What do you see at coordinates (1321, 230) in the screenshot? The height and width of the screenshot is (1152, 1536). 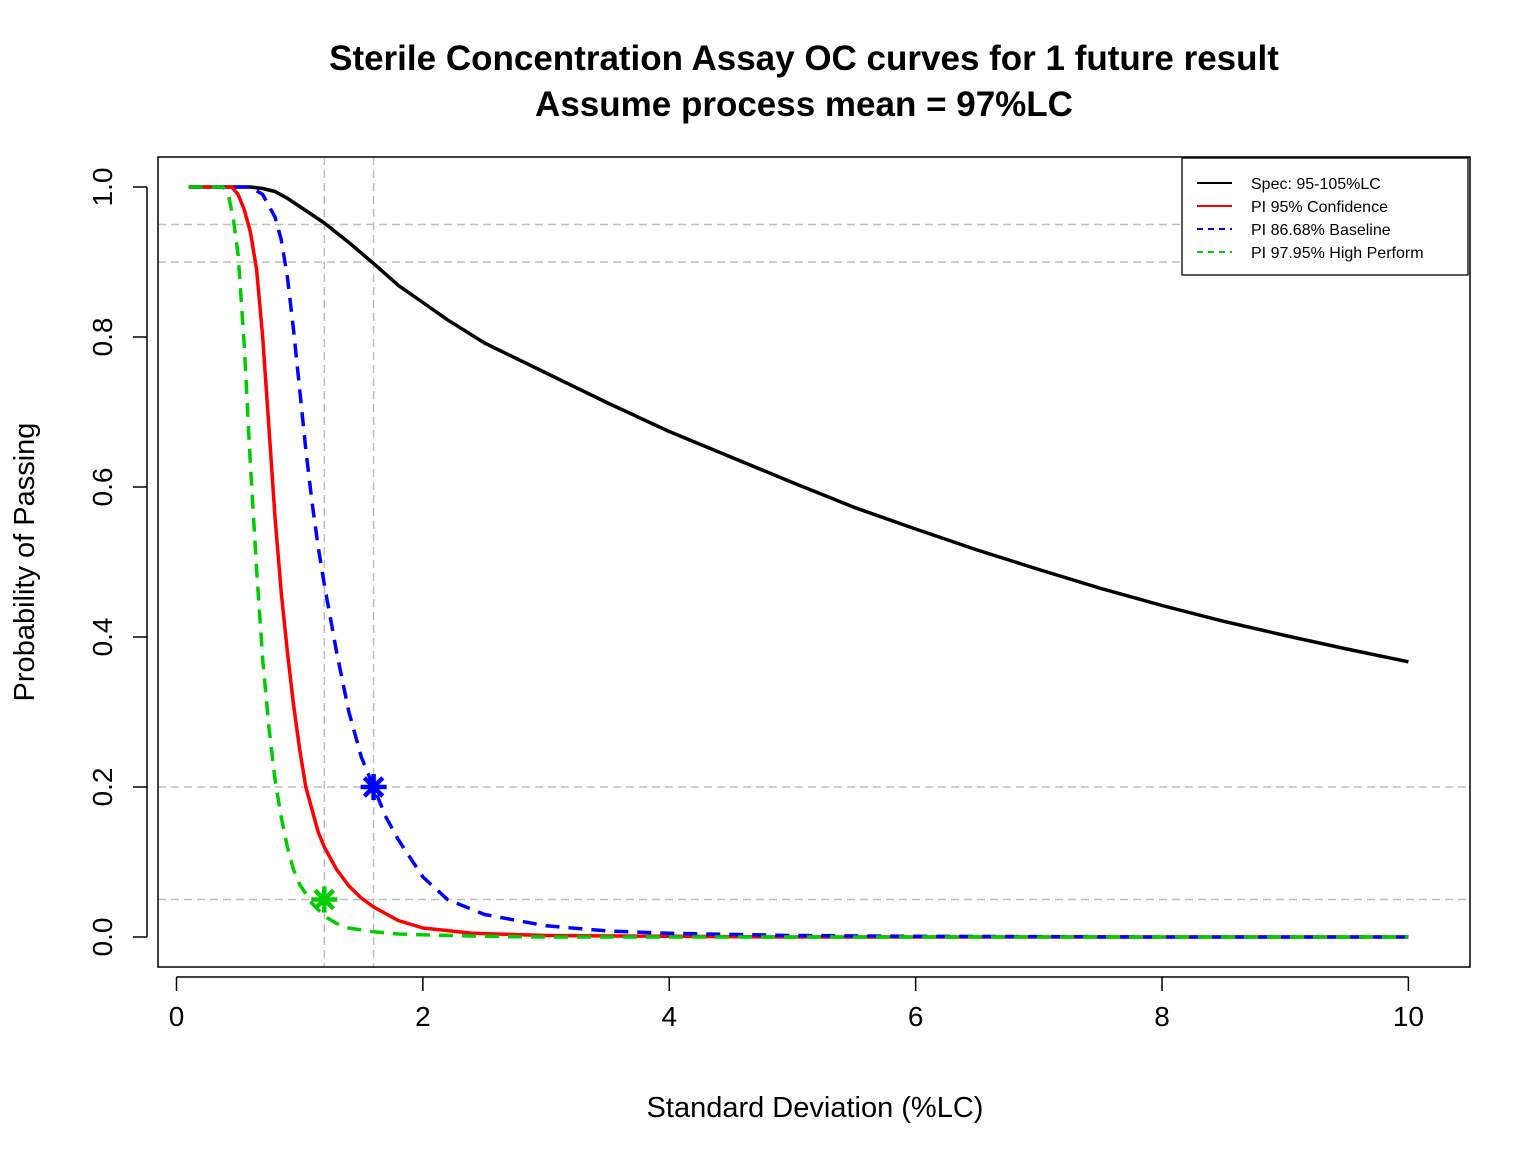 I see `legend-label-3: PI 86.68% Baseline` at bounding box center [1321, 230].